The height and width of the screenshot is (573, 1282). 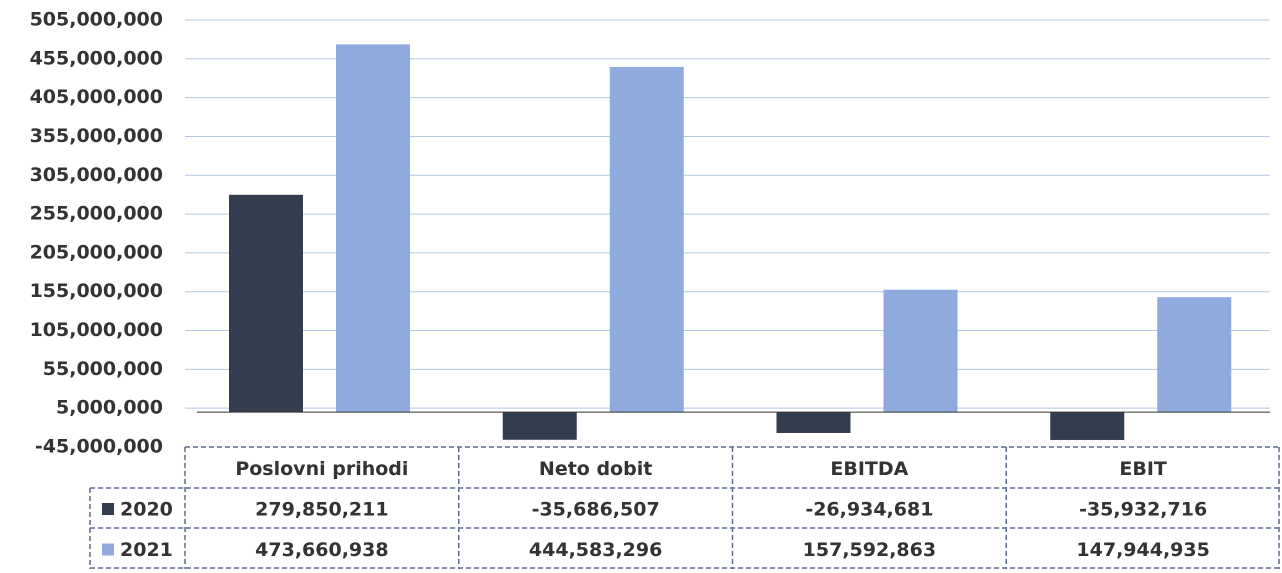 I want to click on table-value: 444,583,296, so click(x=595, y=550).